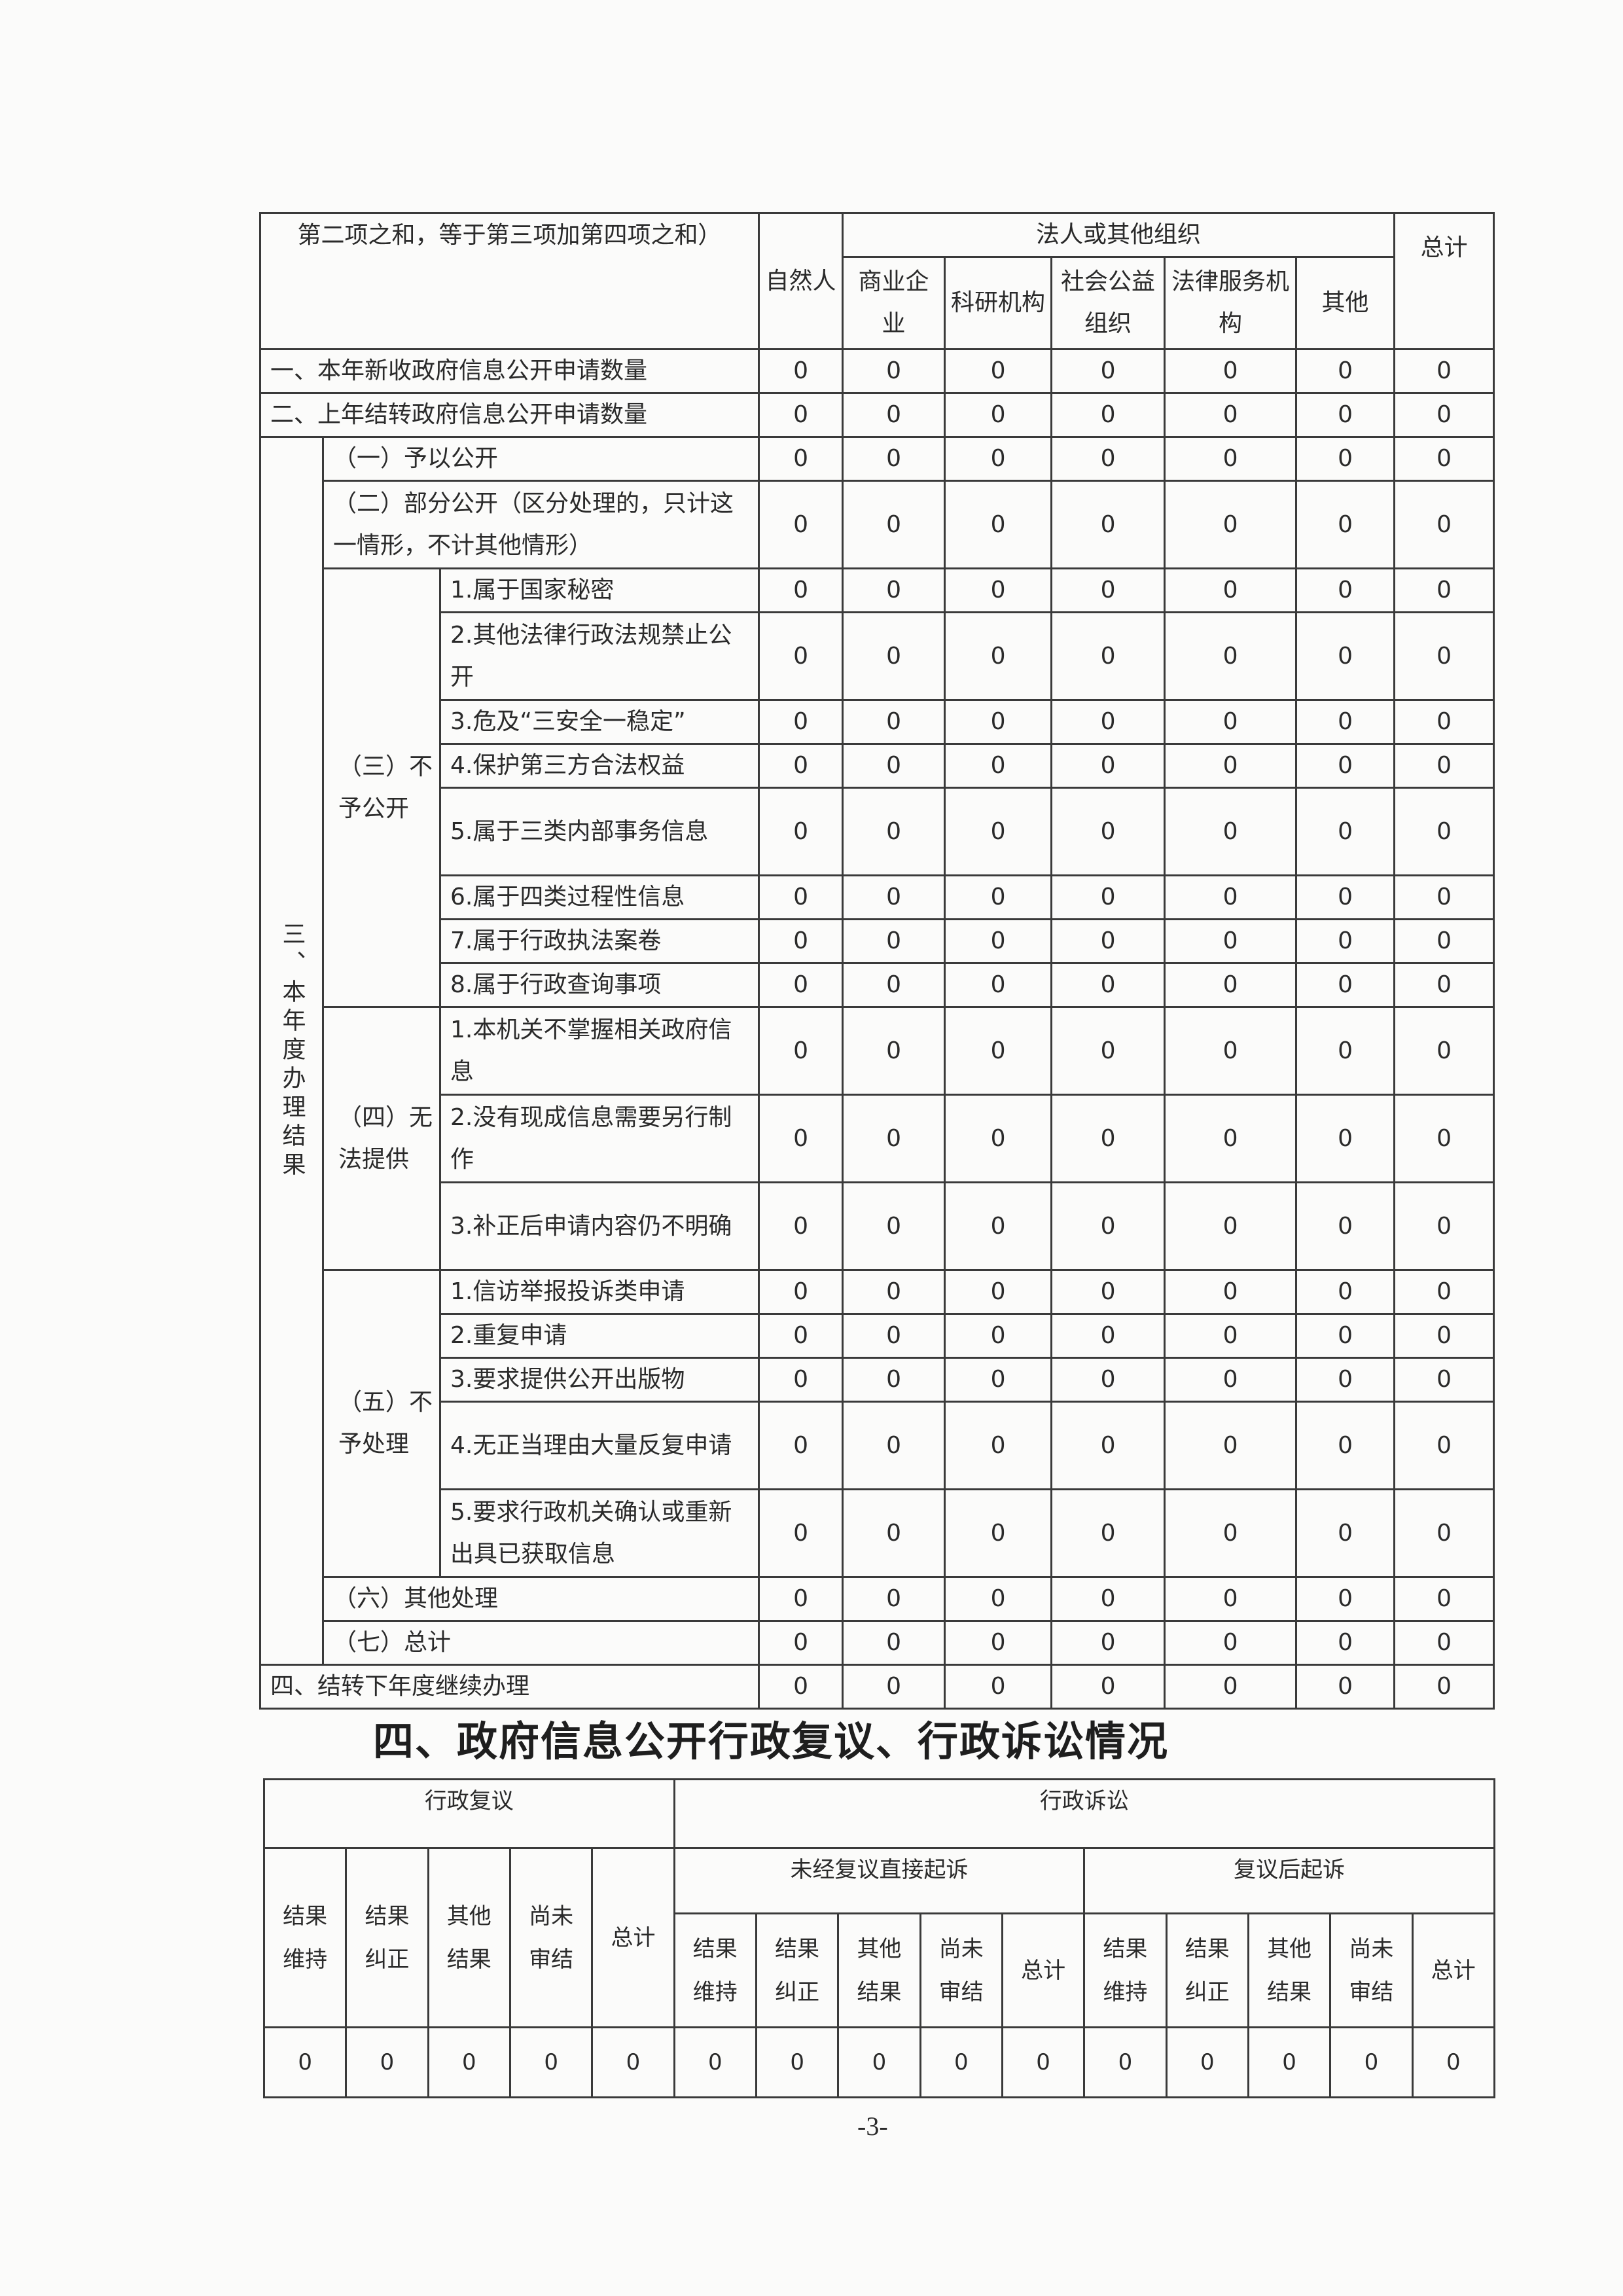 The height and width of the screenshot is (2296, 1623). I want to click on header-direct-suit: 未经复议直接起诉, so click(879, 1881).